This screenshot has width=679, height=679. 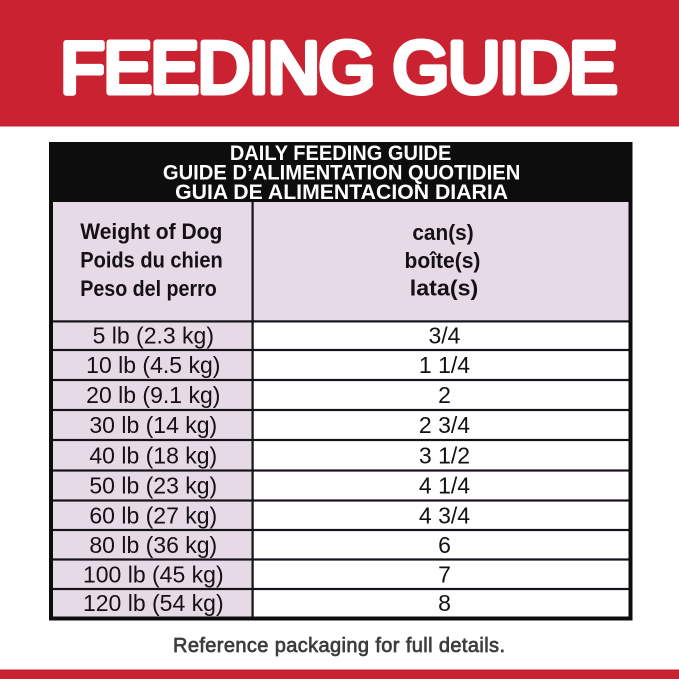 What do you see at coordinates (153, 395) in the screenshot?
I see `svg-text: 20 lb (9.1 kg)` at bounding box center [153, 395].